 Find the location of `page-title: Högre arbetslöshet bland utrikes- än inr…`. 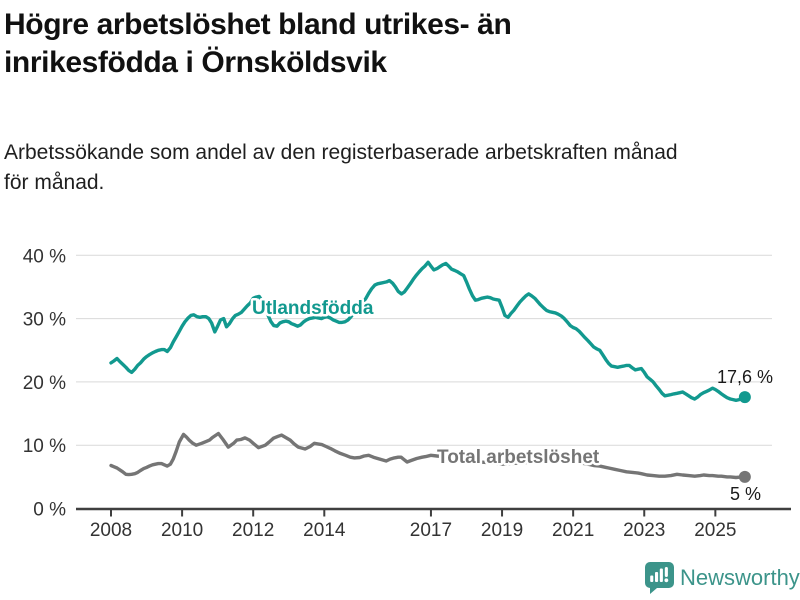

page-title: Högre arbetslöshet bland utrikes- än inr… is located at coordinates (374, 44).